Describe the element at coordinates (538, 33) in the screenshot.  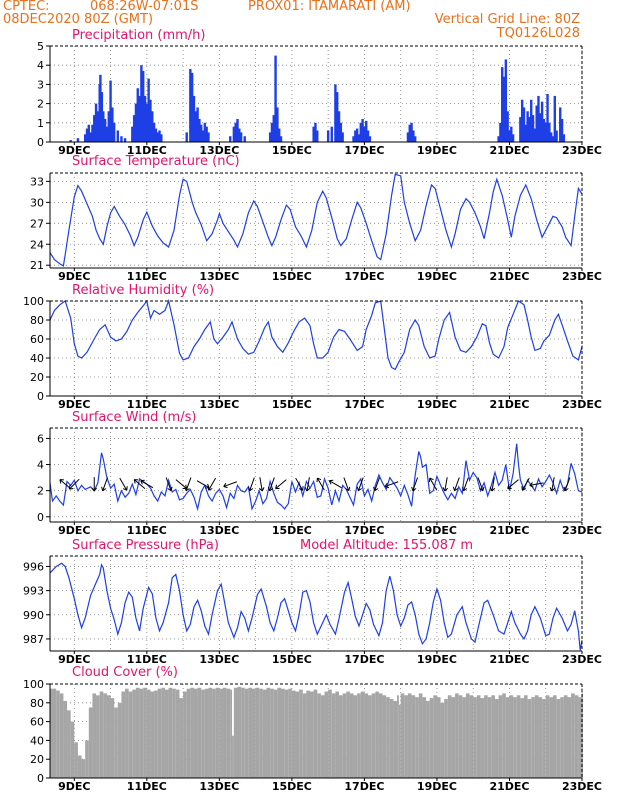
I see `header-model-id: TQ0126L028` at that location.